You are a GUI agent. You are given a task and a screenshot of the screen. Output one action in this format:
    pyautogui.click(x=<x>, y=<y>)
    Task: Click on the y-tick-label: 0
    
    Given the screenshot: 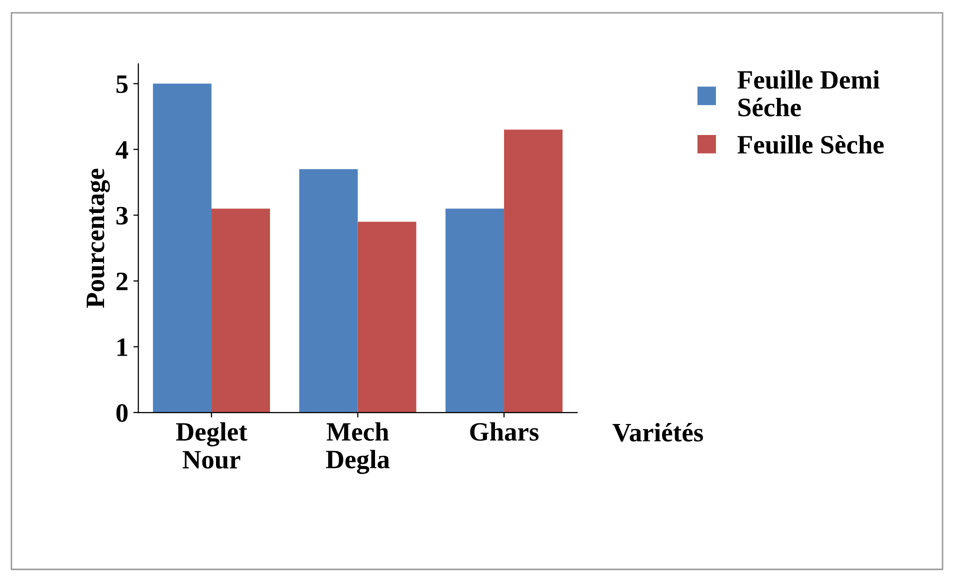 What is the action you would take?
    pyautogui.click(x=122, y=413)
    